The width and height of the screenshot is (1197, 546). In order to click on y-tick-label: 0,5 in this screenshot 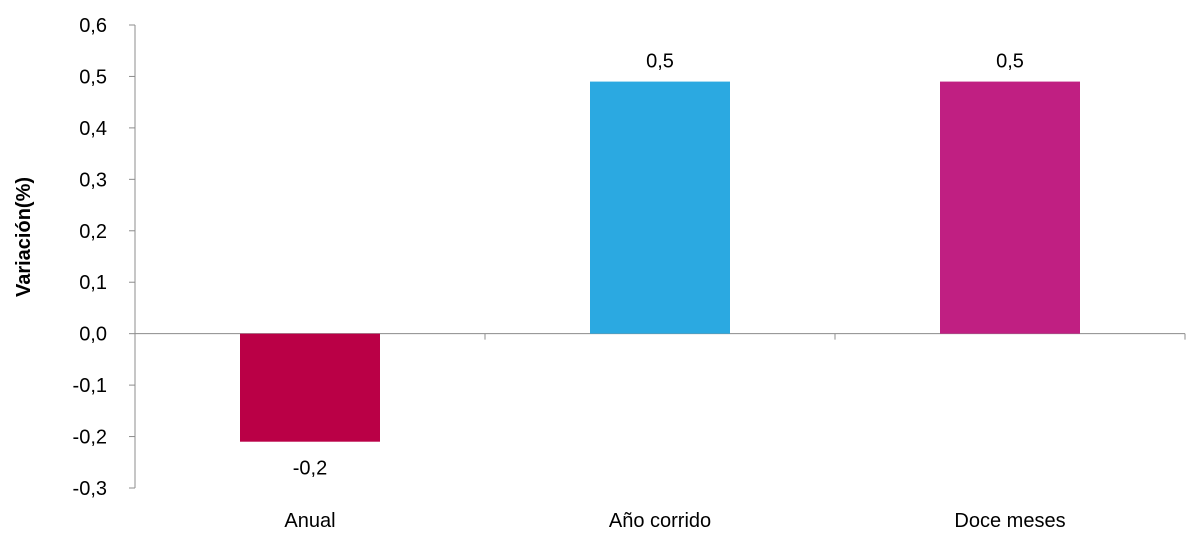, I will do `click(93, 77)`.